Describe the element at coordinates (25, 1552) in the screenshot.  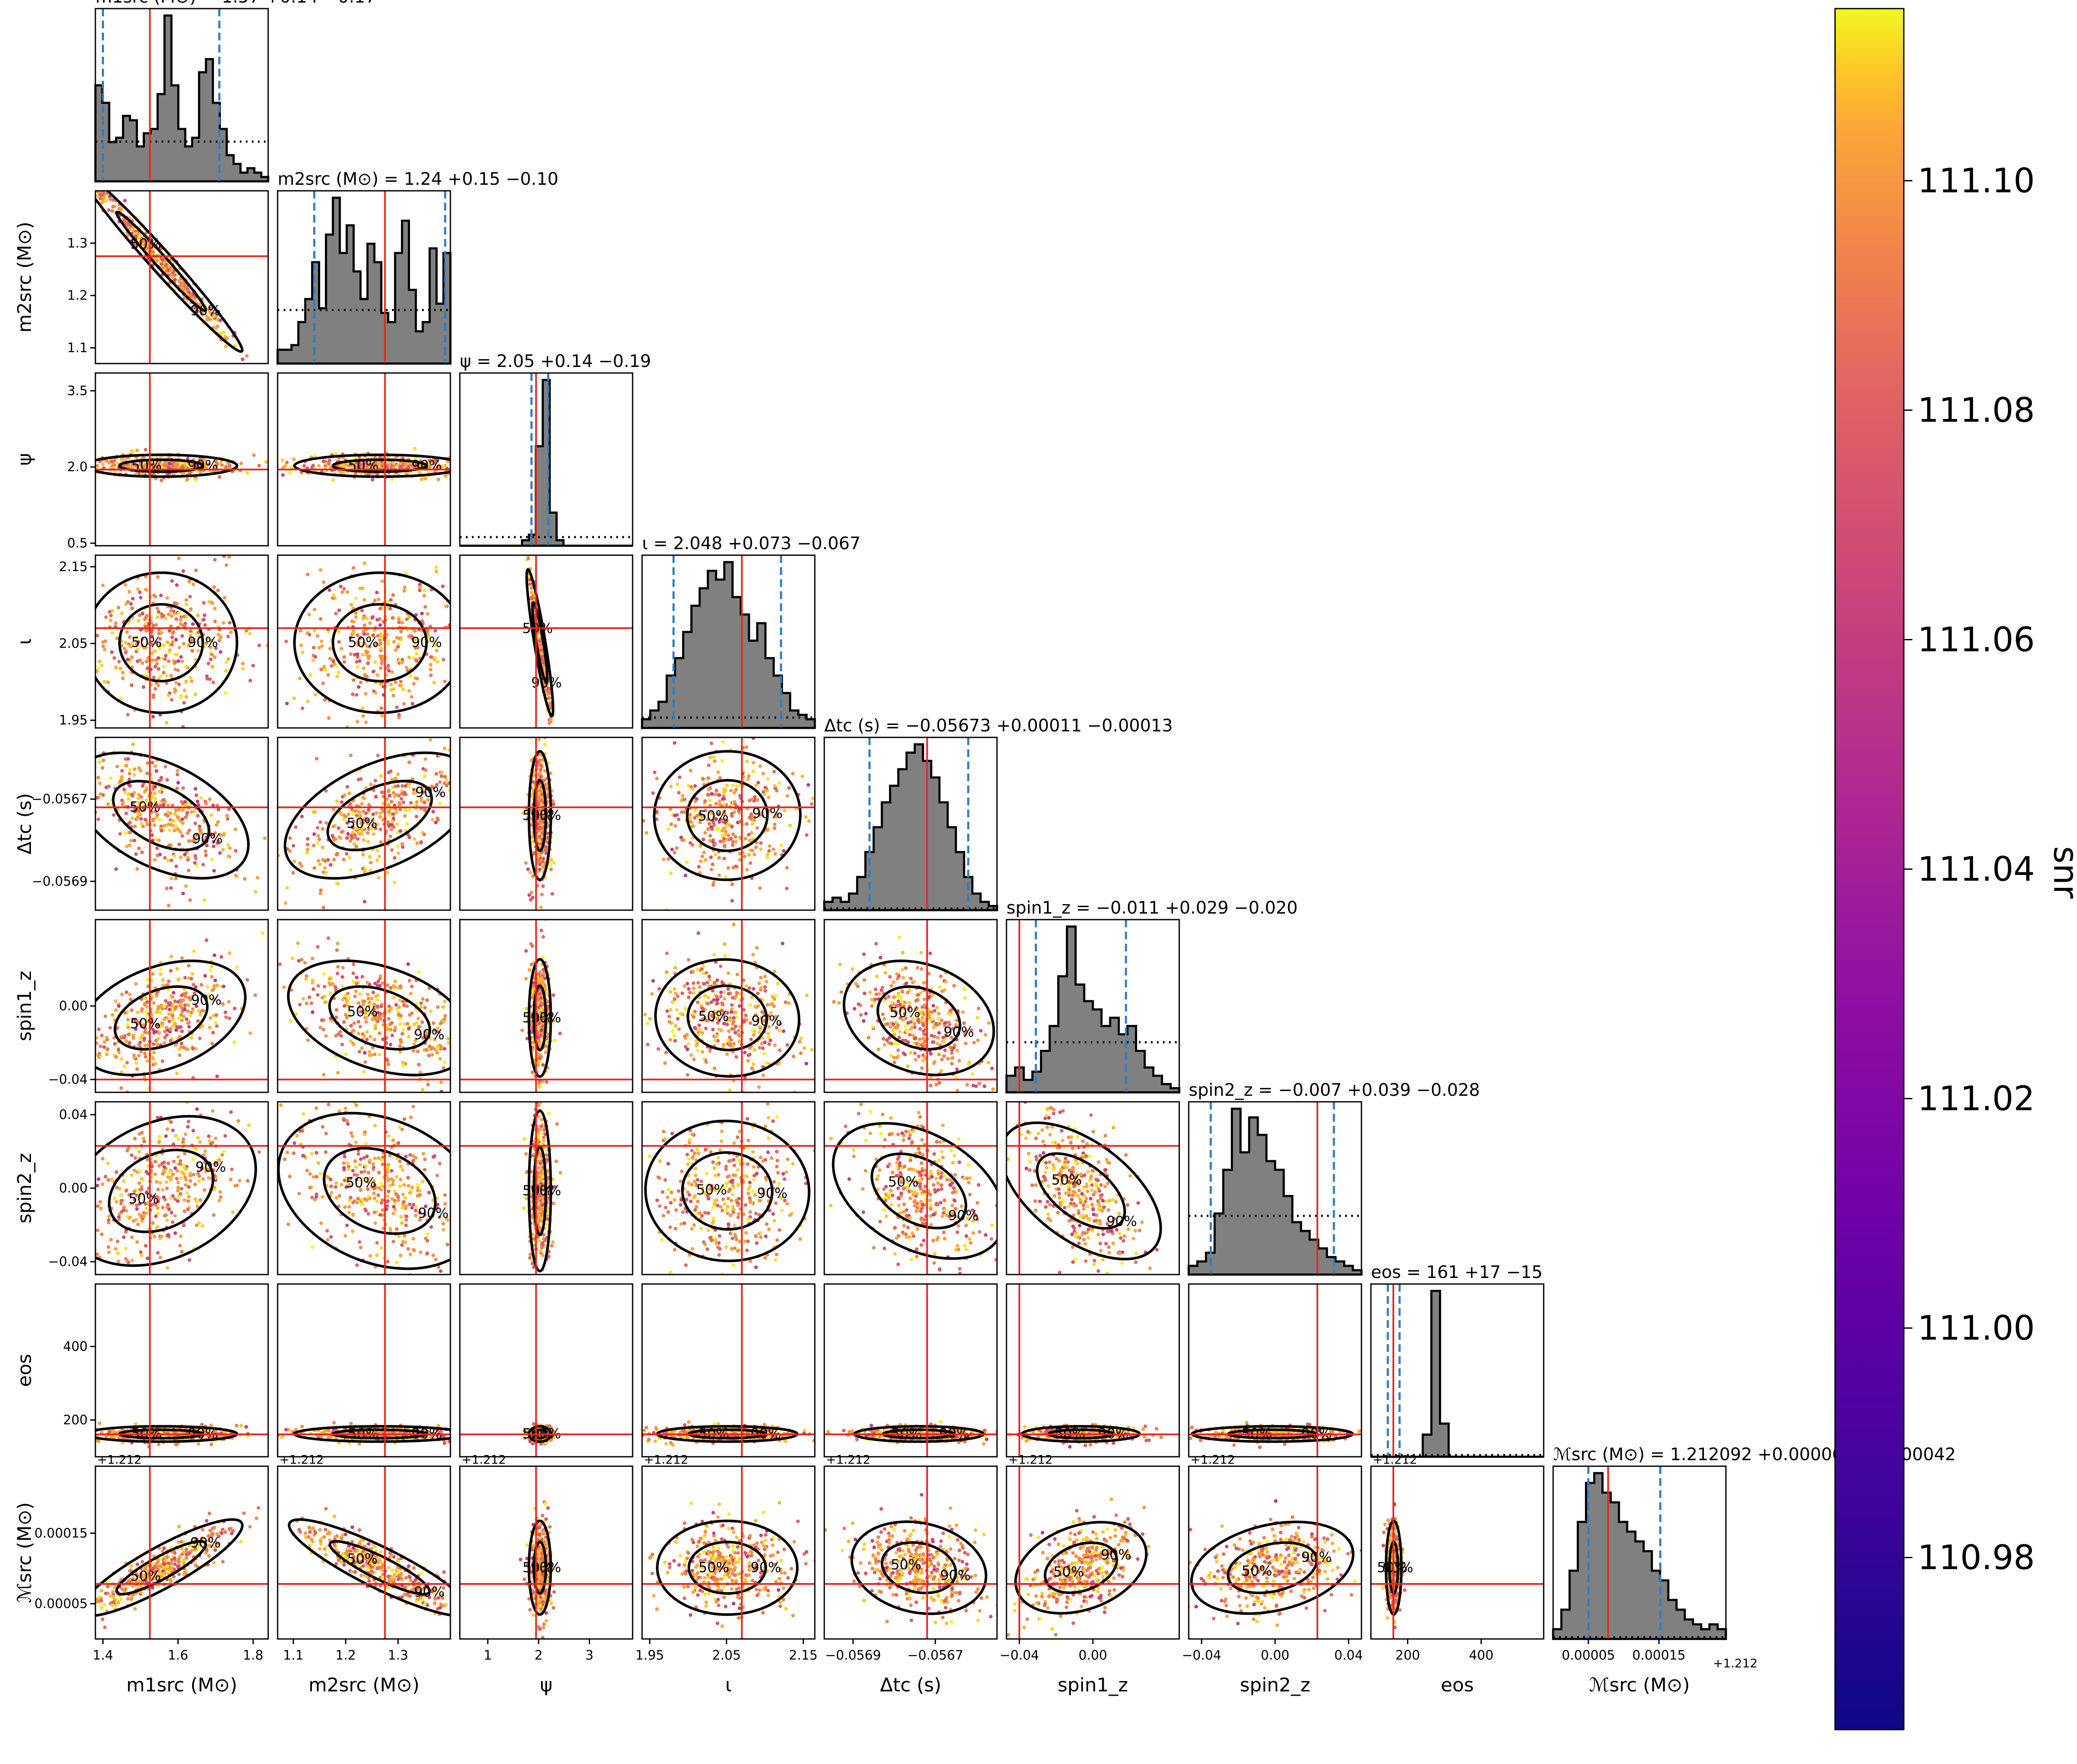
I see `ylabel-mc: ℳsrc (M⊙)` at that location.